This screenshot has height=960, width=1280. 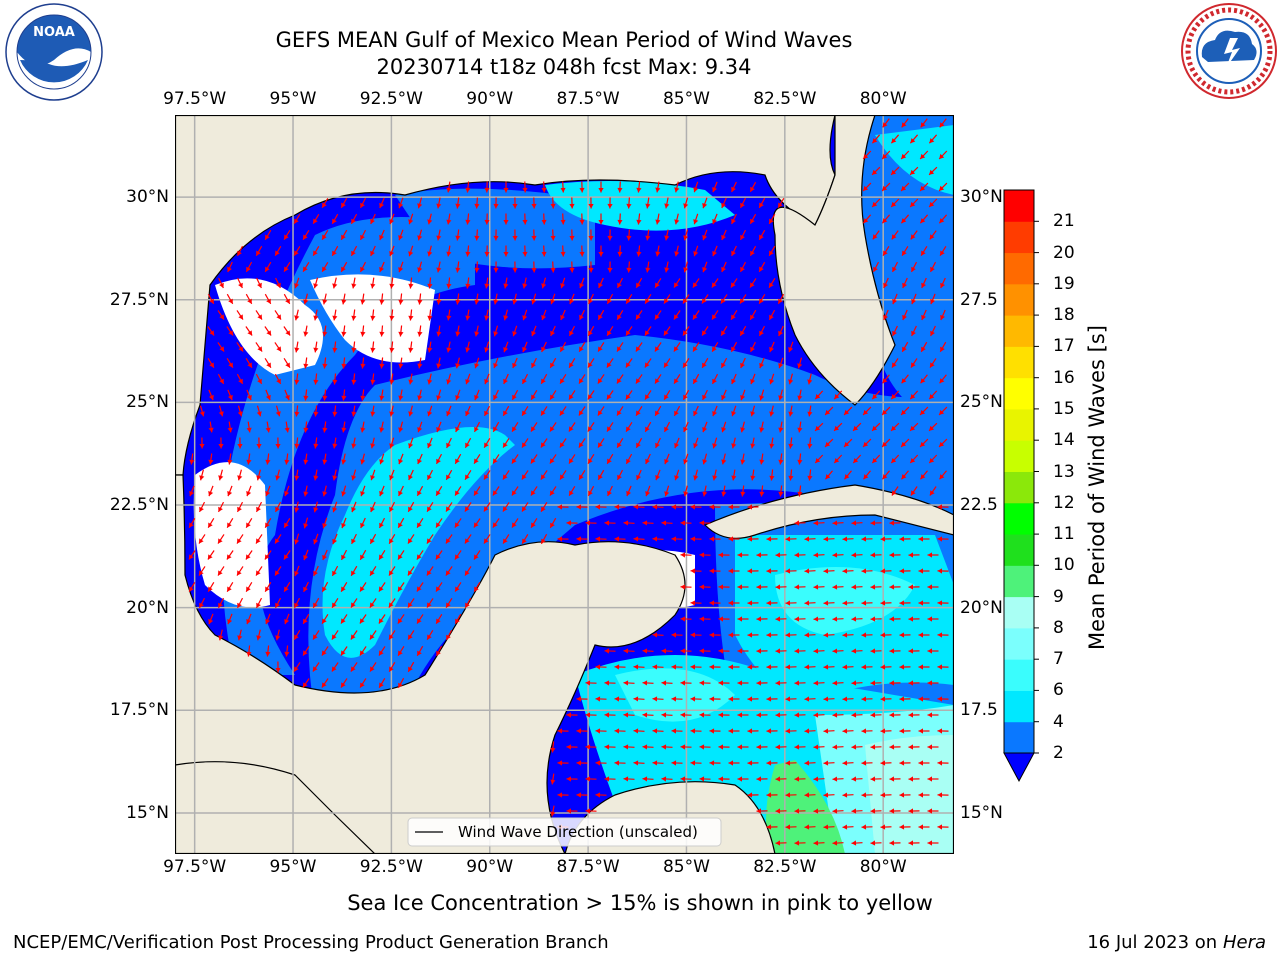 What do you see at coordinates (195, 867) in the screenshot?
I see `lon-tick-label-bottom: 97.5°W` at bounding box center [195, 867].